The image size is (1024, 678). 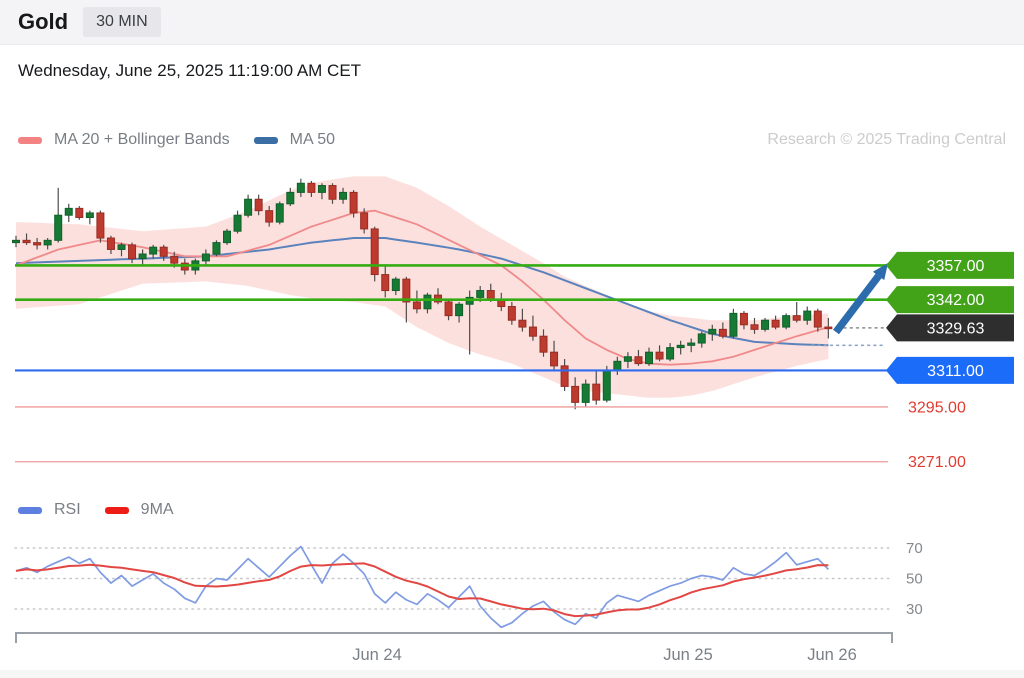 I want to click on resistance-tag-3357.00-text: 3357.00, so click(x=956, y=266).